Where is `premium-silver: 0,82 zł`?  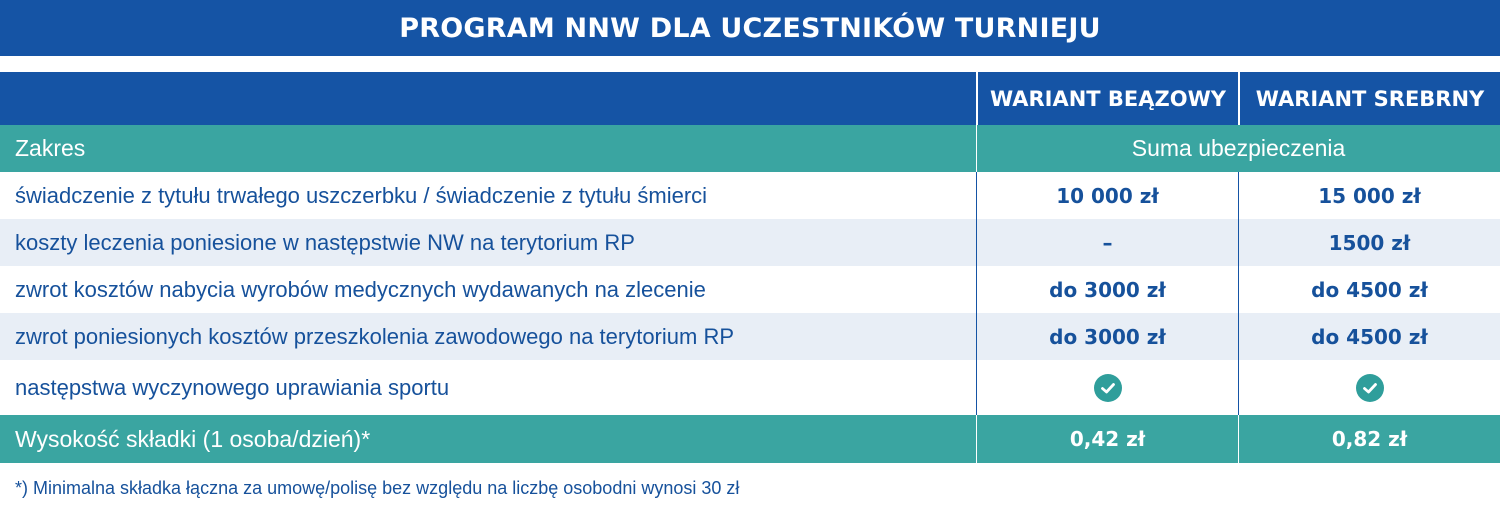 premium-silver: 0,82 zł is located at coordinates (1369, 439).